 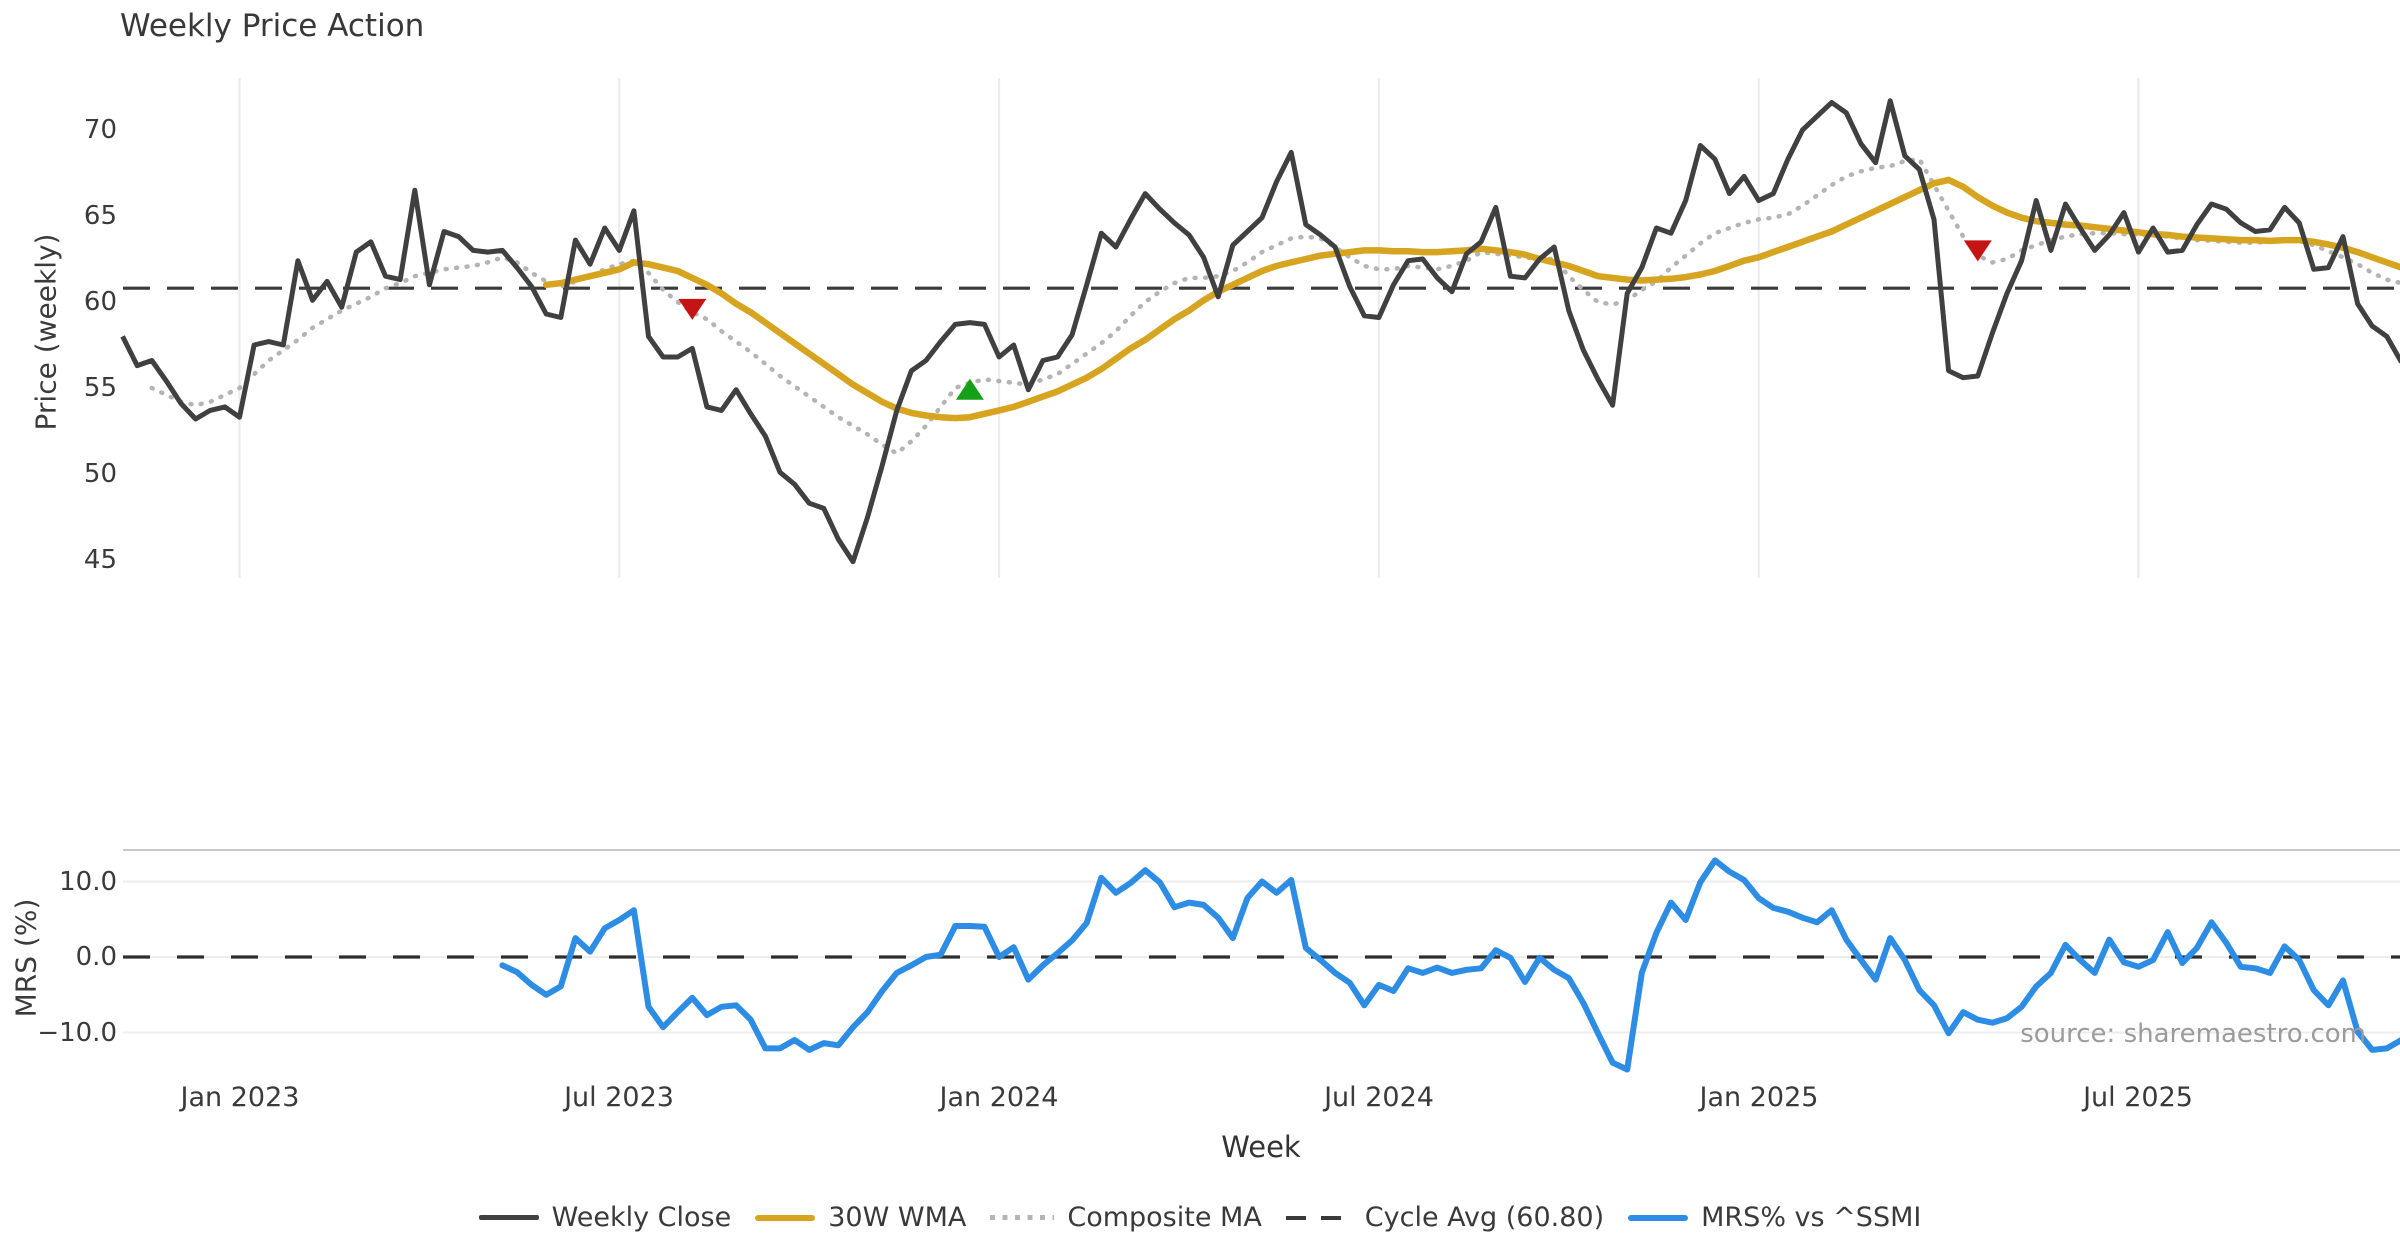 I want to click on legend-label: MRS% vs ^SSMI, so click(x=1811, y=1217).